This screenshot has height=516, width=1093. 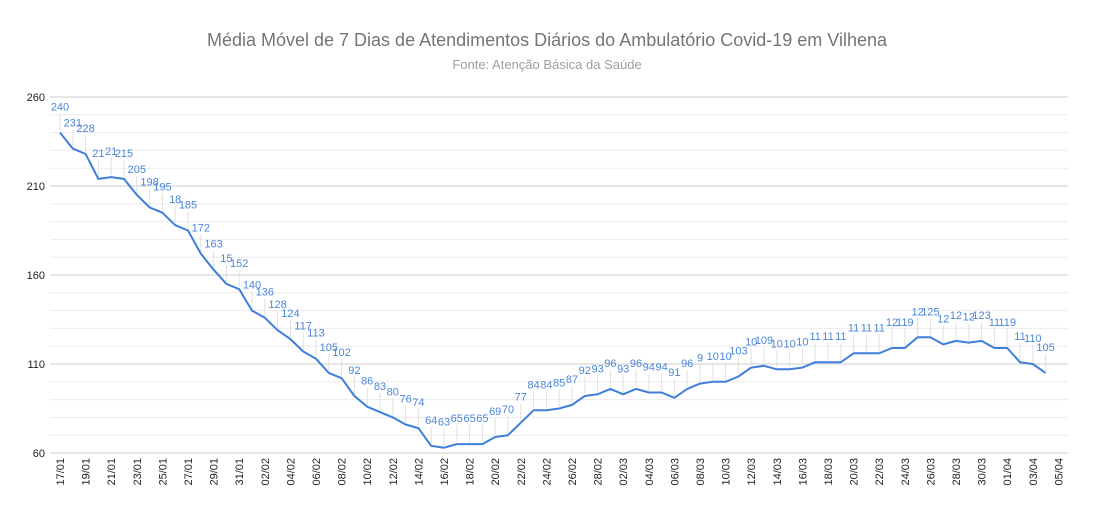 I want to click on x-tick-label: 02/02, so click(x=266, y=472).